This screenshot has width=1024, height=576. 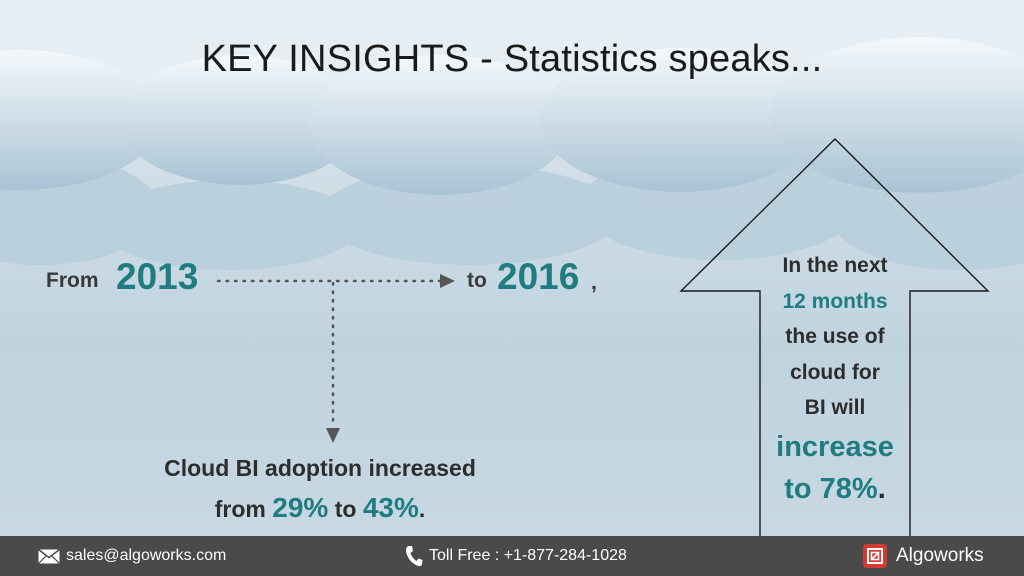 What do you see at coordinates (422, 509) in the screenshot?
I see `stat-period: .` at bounding box center [422, 509].